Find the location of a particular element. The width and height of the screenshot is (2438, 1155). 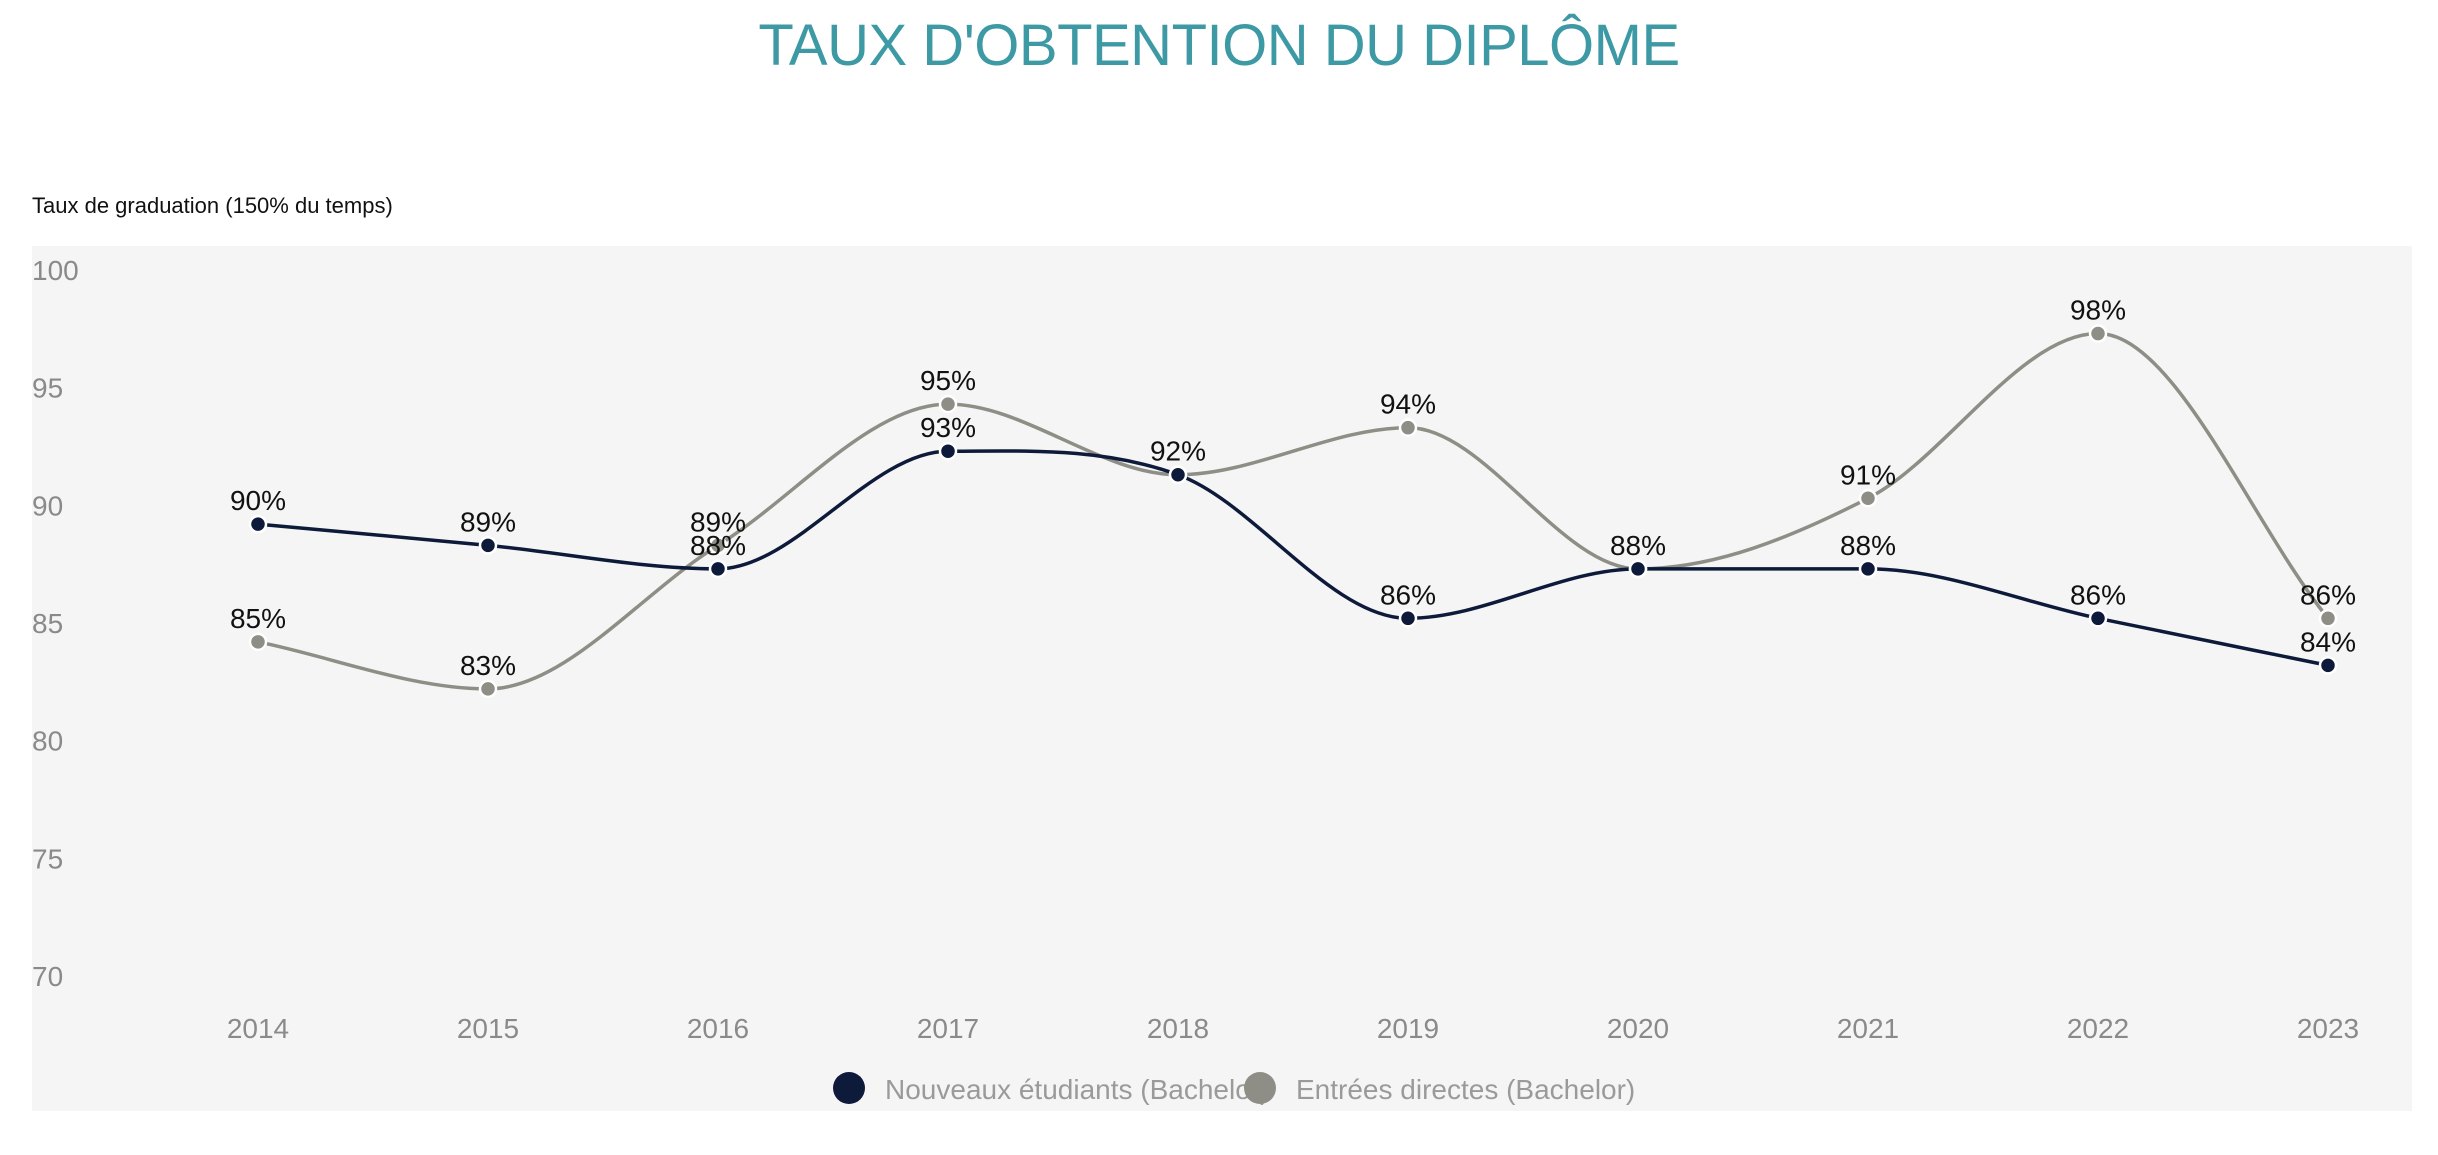

data-label: 91% is located at coordinates (1868, 474).